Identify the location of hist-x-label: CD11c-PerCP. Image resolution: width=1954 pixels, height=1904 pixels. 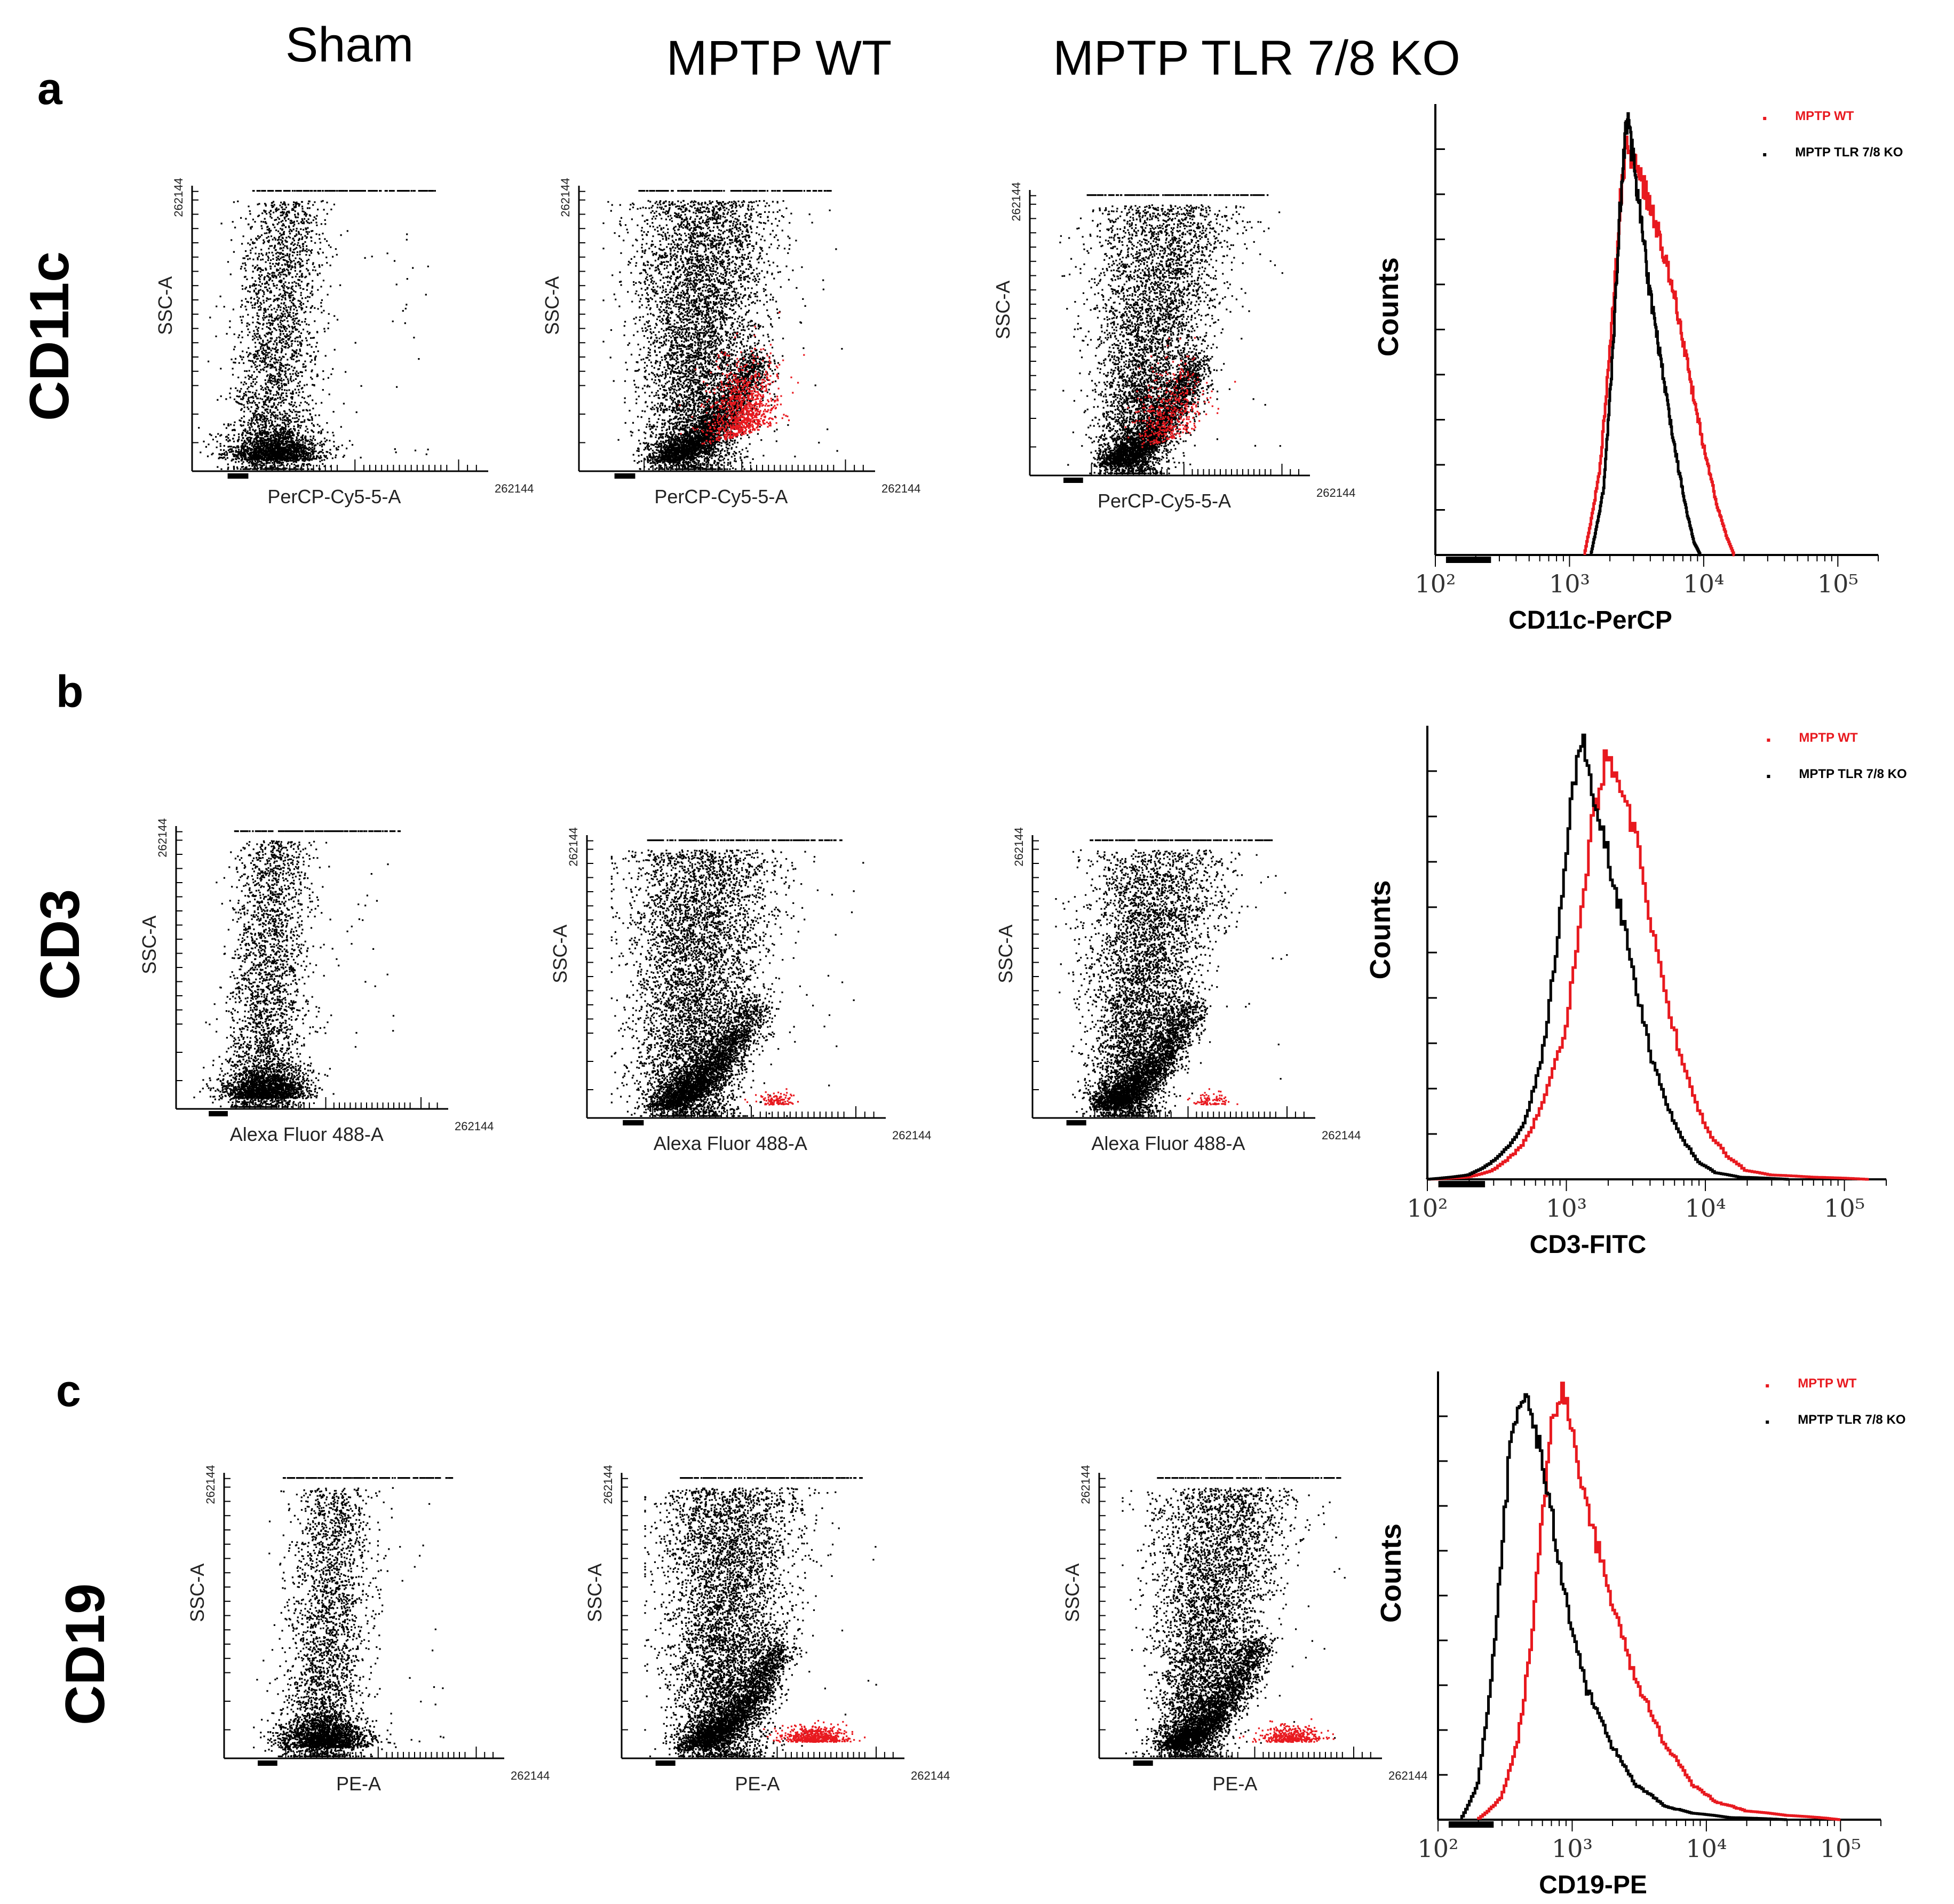
(1590, 620).